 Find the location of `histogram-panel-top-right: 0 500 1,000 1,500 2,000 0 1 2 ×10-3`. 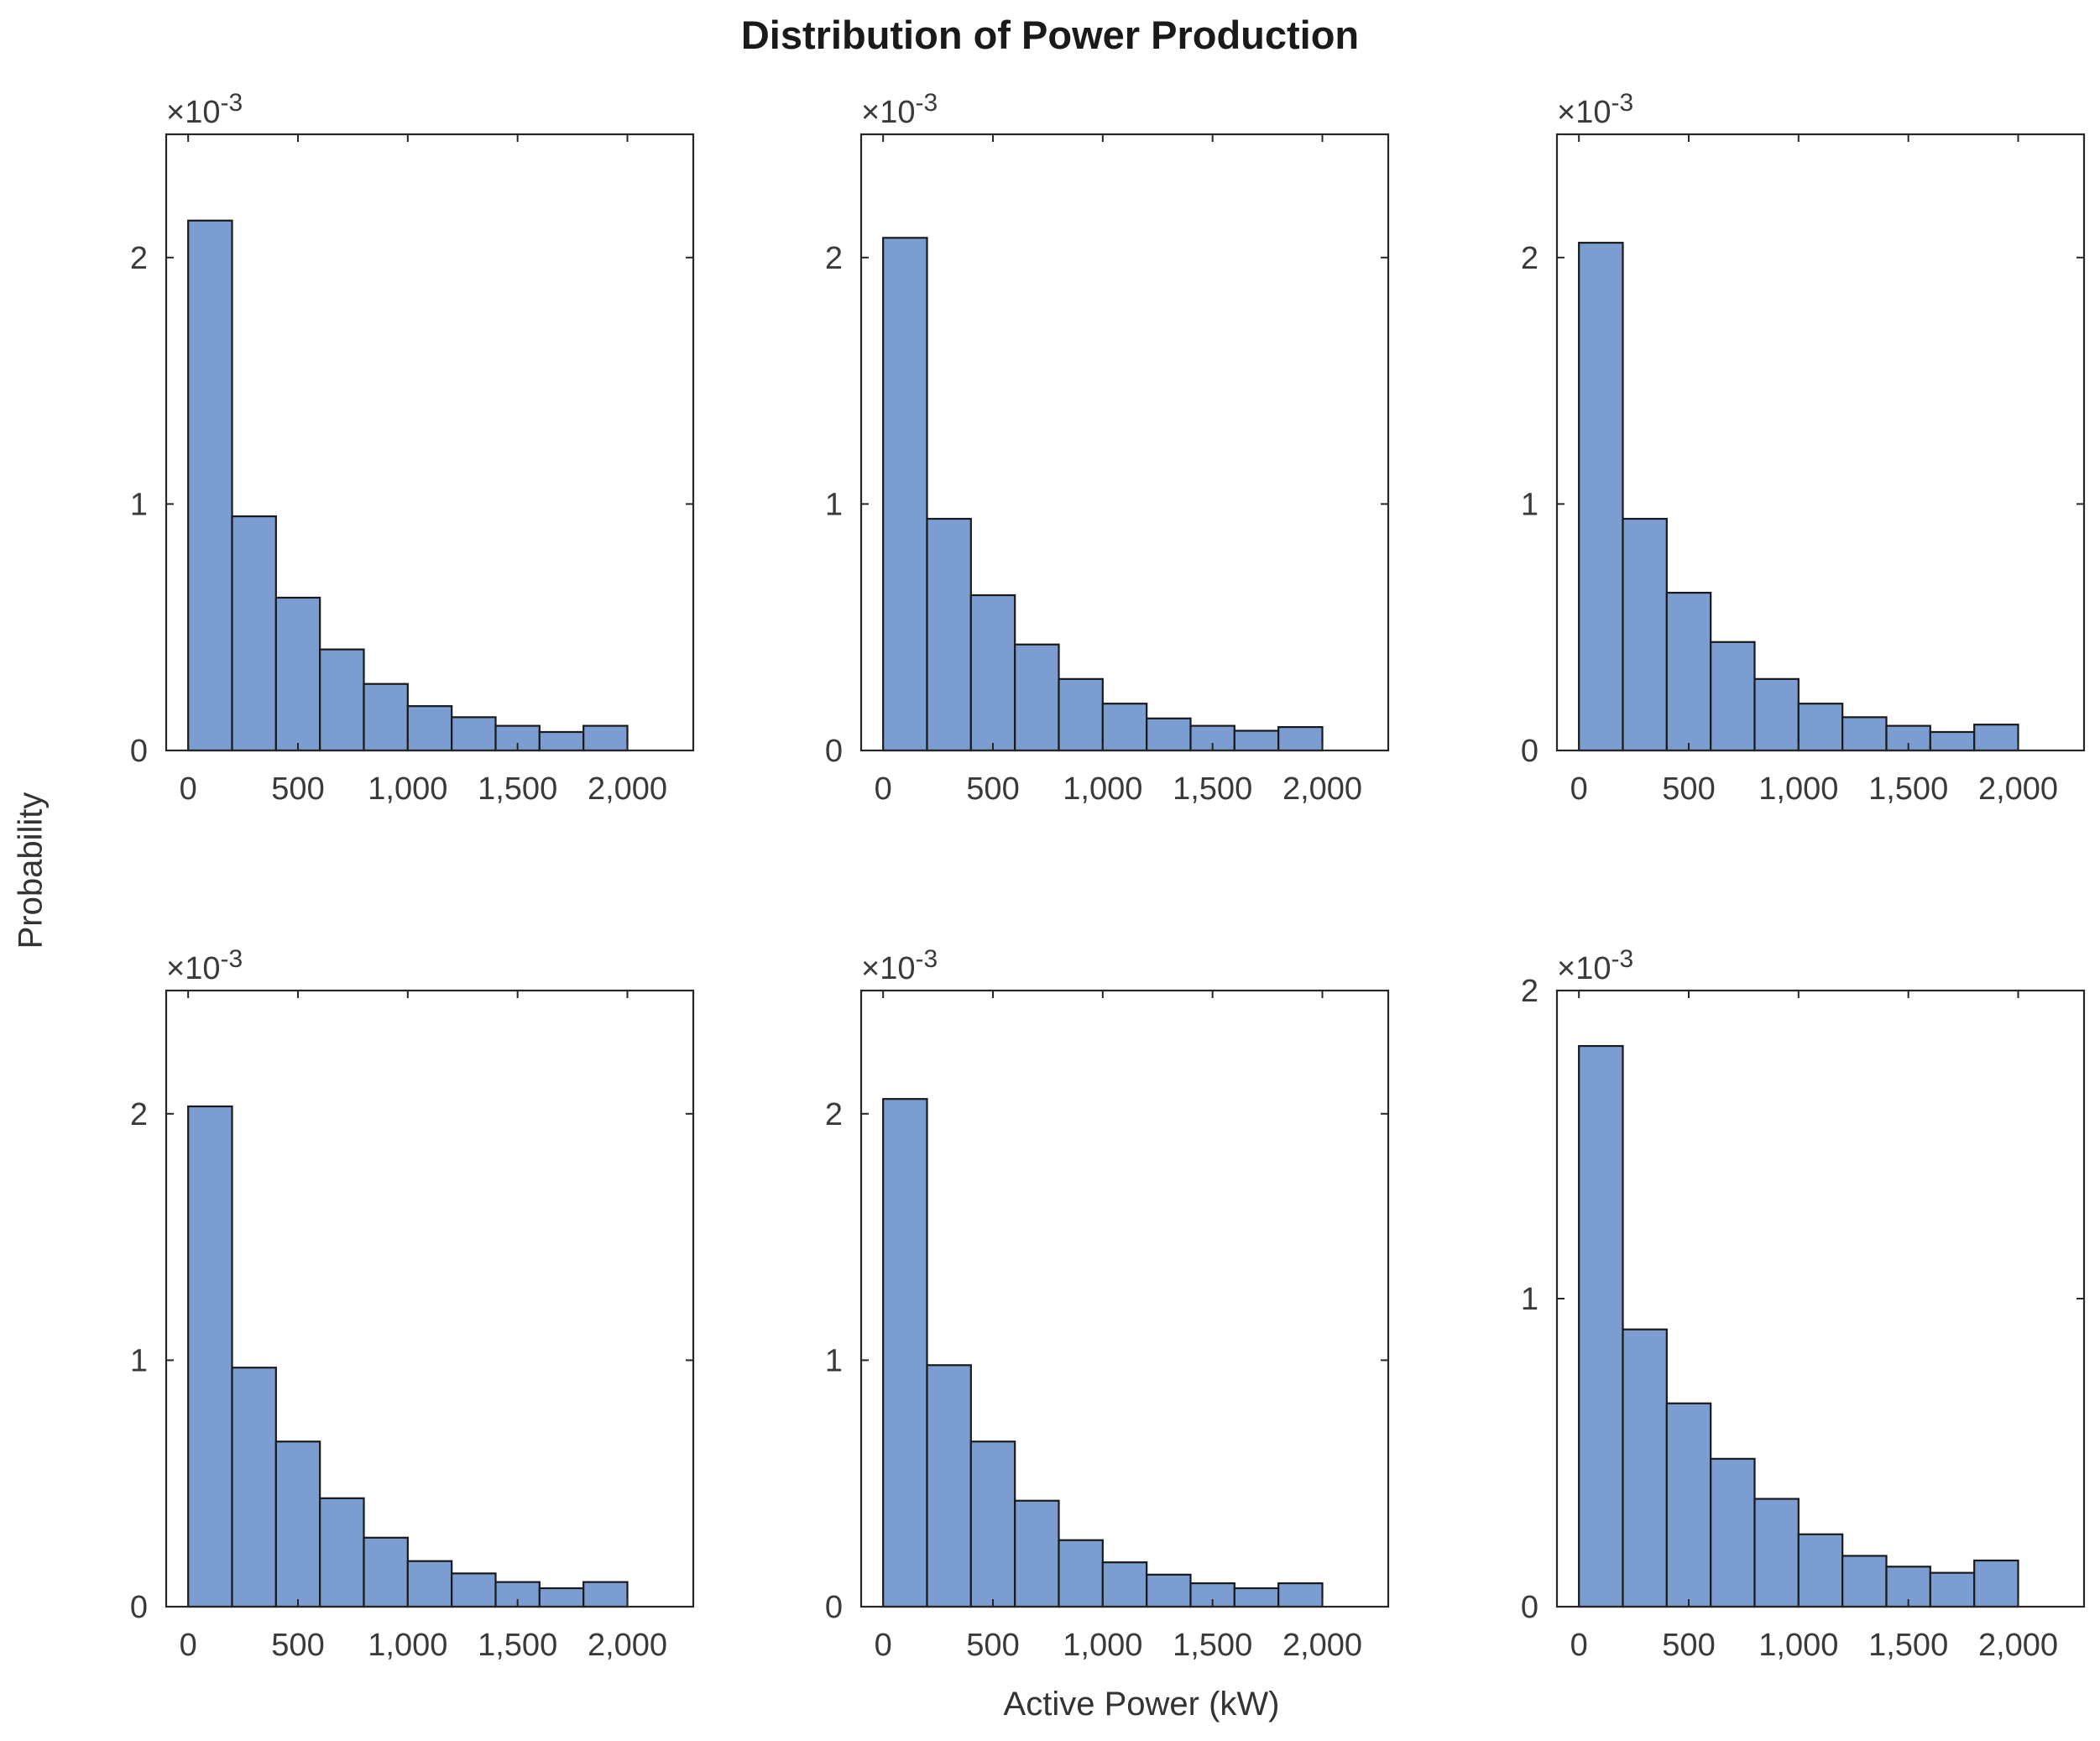

histogram-panel-top-right: 0 500 1,000 1,500 2,000 0 1 2 ×10-3 is located at coordinates (1803, 448).